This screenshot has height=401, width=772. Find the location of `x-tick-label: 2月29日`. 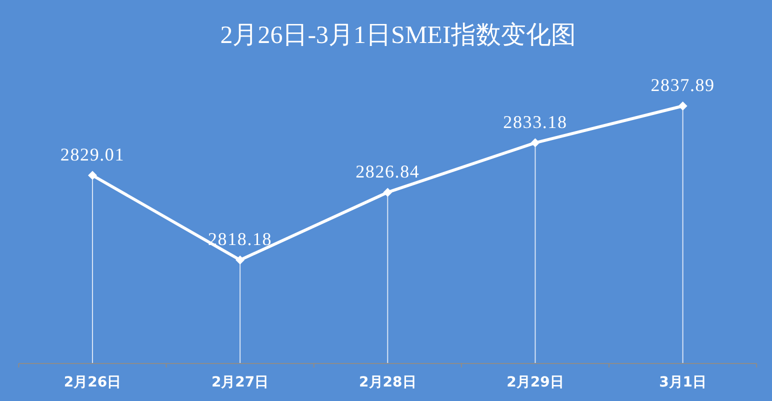

x-tick-label: 2月29日 is located at coordinates (535, 382).